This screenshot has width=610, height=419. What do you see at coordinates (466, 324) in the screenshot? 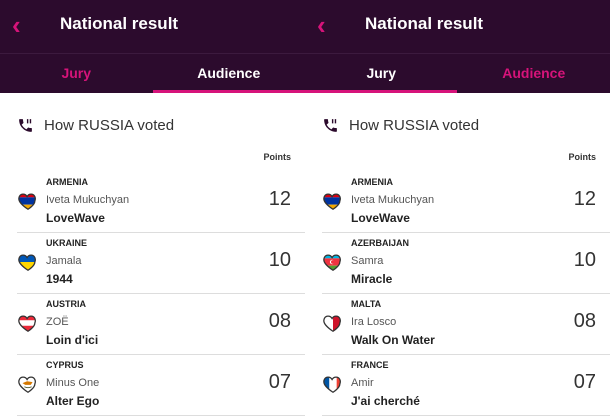
I see `result-row: MALTA Ira Losco Walk On Water 08` at bounding box center [466, 324].